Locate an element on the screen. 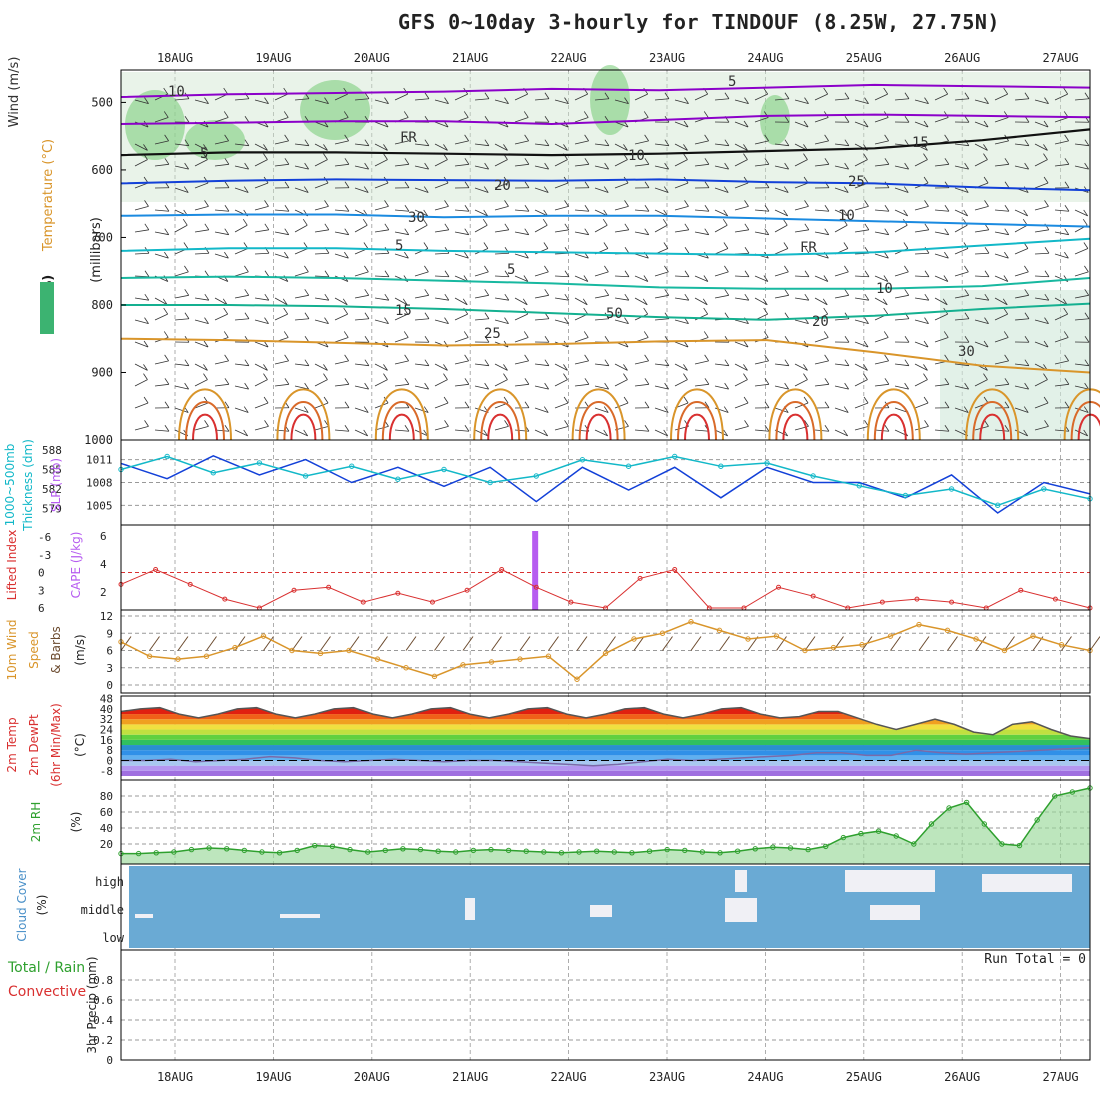  wind-tick: 12 is located at coordinates (106, 616).